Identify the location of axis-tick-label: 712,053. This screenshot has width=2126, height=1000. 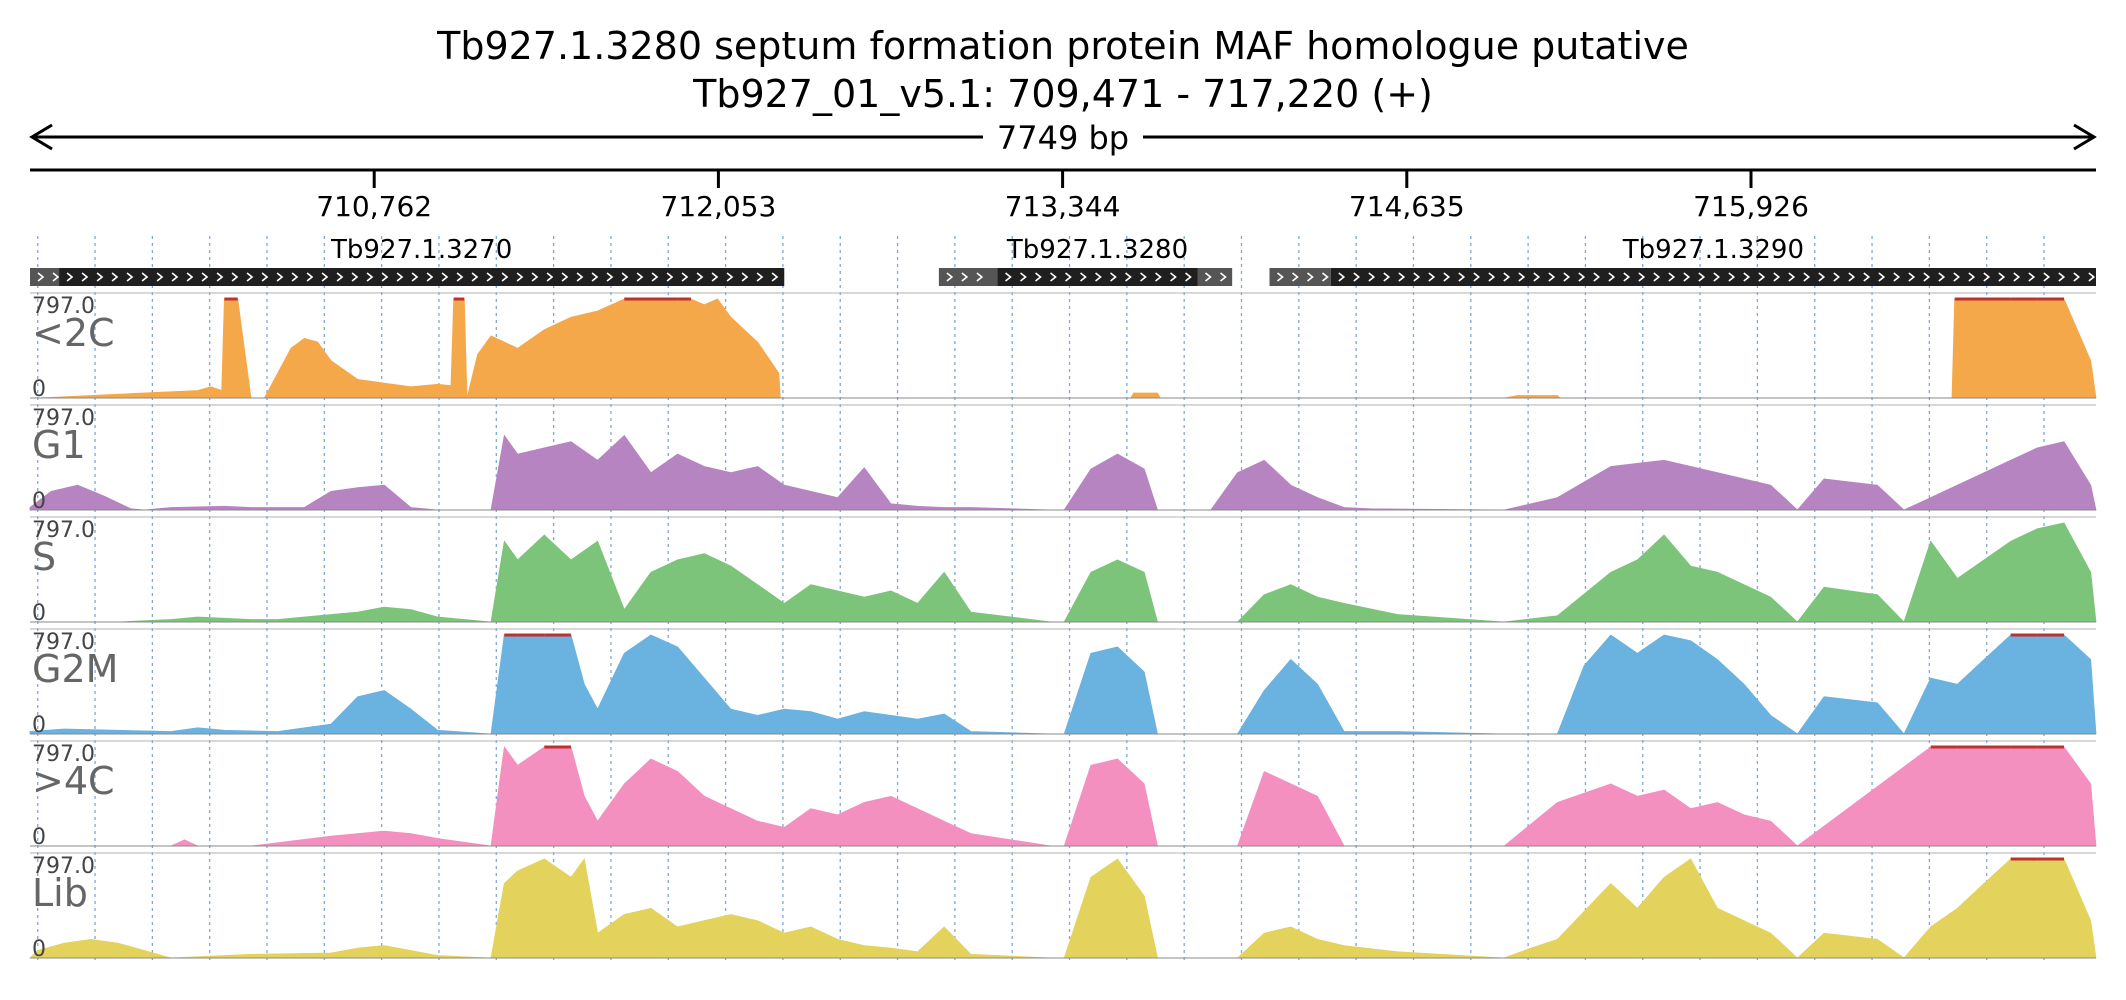
(719, 206).